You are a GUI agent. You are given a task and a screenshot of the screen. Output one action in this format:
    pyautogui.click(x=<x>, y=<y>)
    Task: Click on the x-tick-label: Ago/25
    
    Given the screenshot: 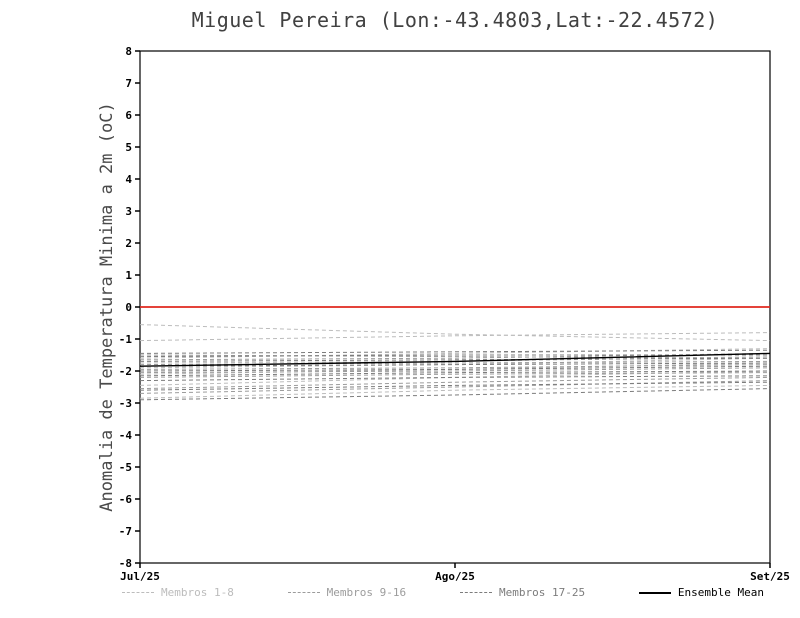 What is the action you would take?
    pyautogui.click(x=455, y=576)
    